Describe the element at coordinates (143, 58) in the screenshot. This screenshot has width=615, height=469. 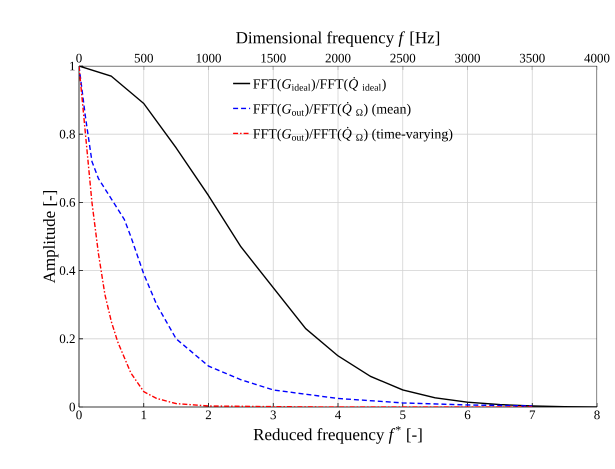
I see `x2-tick-label: 500` at that location.